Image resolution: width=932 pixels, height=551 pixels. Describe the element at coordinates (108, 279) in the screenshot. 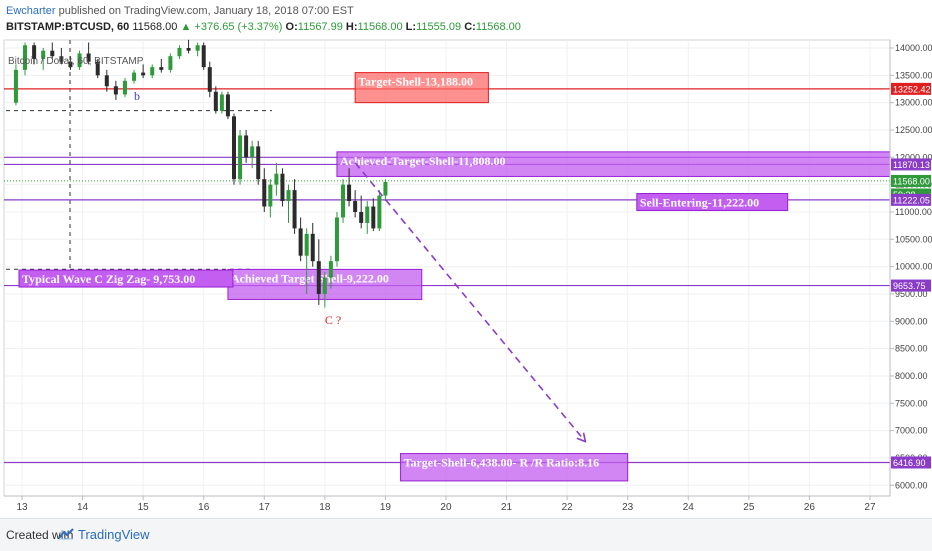

I see `annotation-label: Typical Wave C Zig Zag- 9,753.00` at that location.